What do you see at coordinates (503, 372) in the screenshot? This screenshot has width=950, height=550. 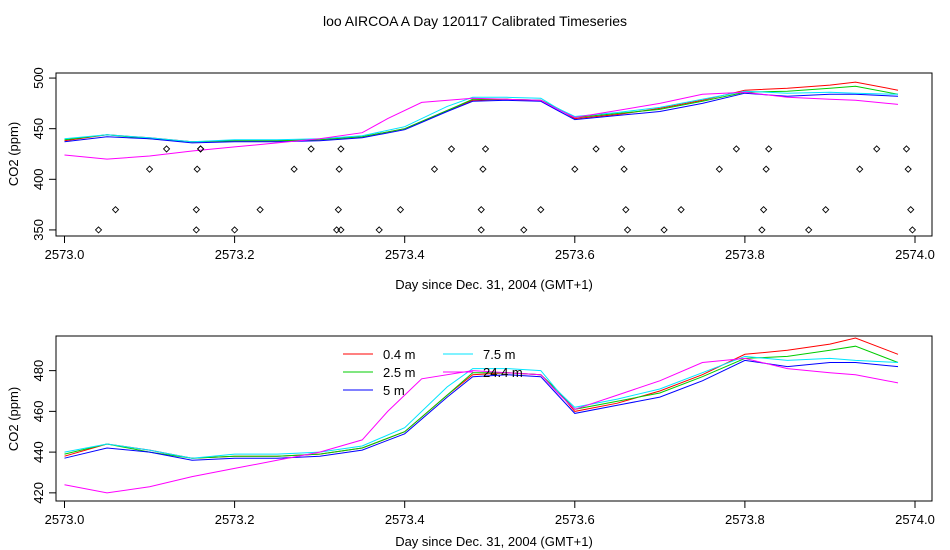 I see `legend-label-24-4-m: 24.4 m` at bounding box center [503, 372].